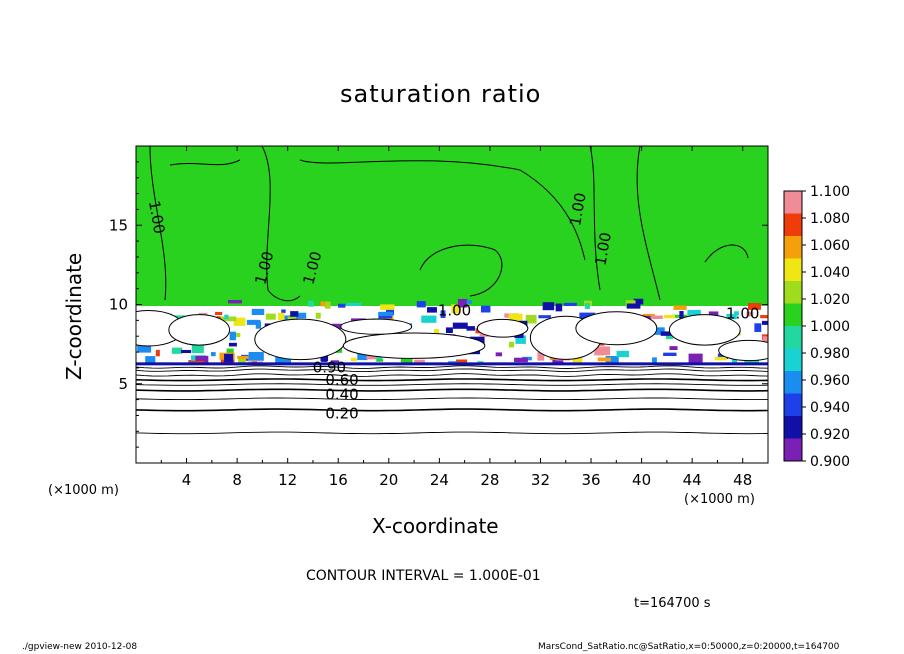 The width and height of the screenshot is (904, 654). What do you see at coordinates (830, 246) in the screenshot?
I see `colorbar-label: 1.060` at bounding box center [830, 246].